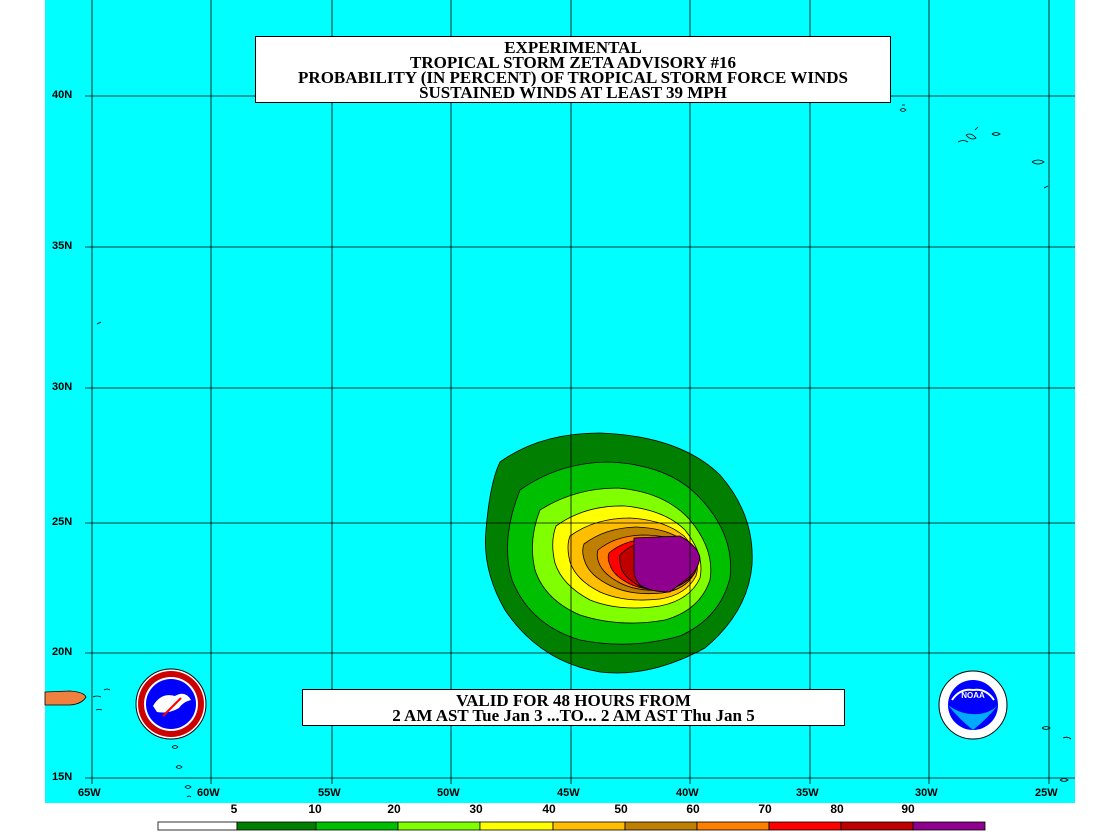  I want to click on lon-label-40w: 40W, so click(687, 793).